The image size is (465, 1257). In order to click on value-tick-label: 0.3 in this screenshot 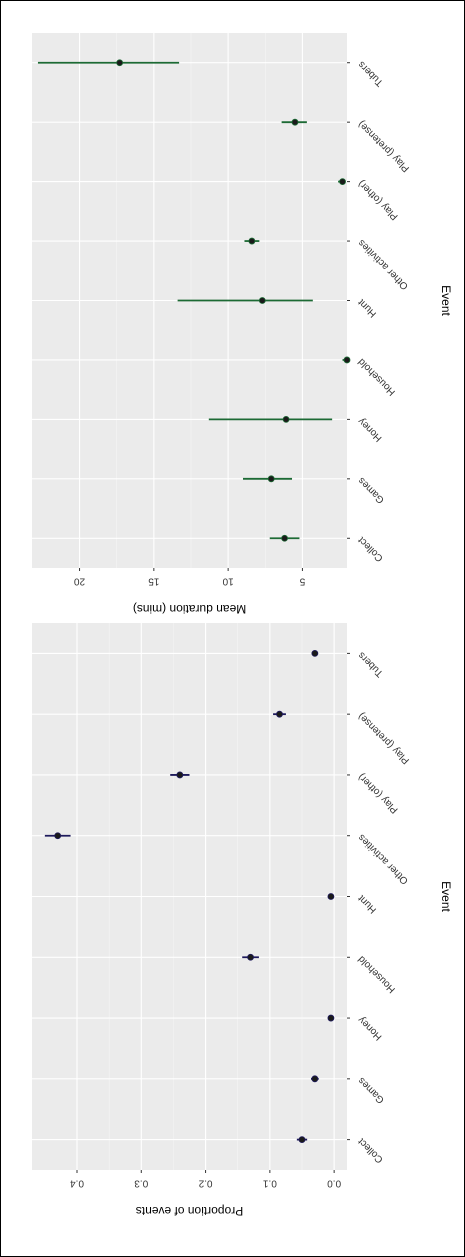, I will do `click(141, 1182)`.